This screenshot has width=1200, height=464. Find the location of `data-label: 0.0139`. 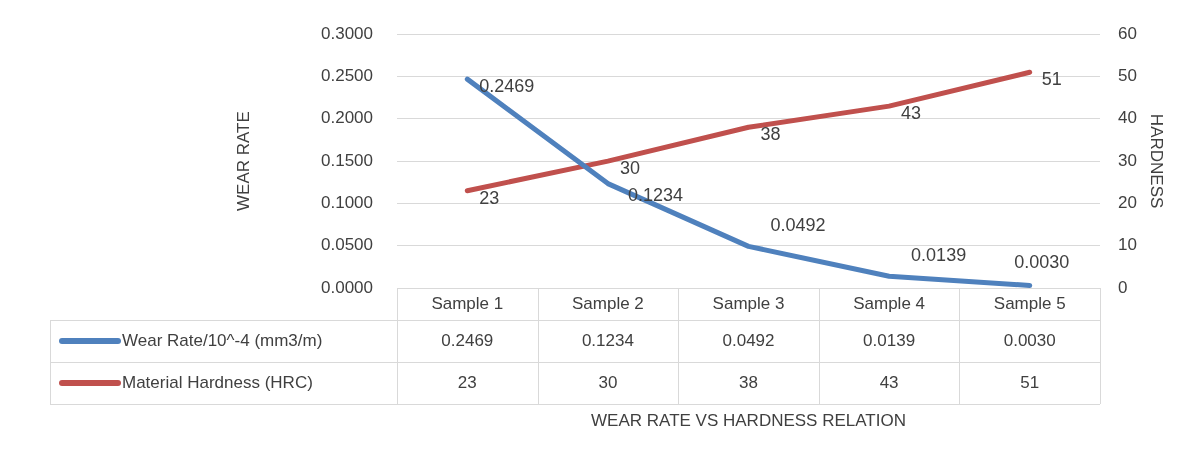

data-label: 0.0139 is located at coordinates (889, 340).